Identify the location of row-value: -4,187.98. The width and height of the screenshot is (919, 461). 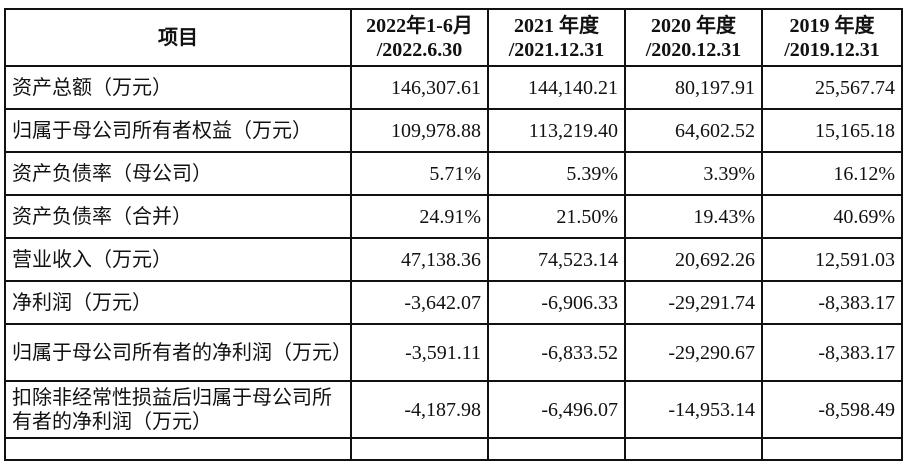
(419, 409).